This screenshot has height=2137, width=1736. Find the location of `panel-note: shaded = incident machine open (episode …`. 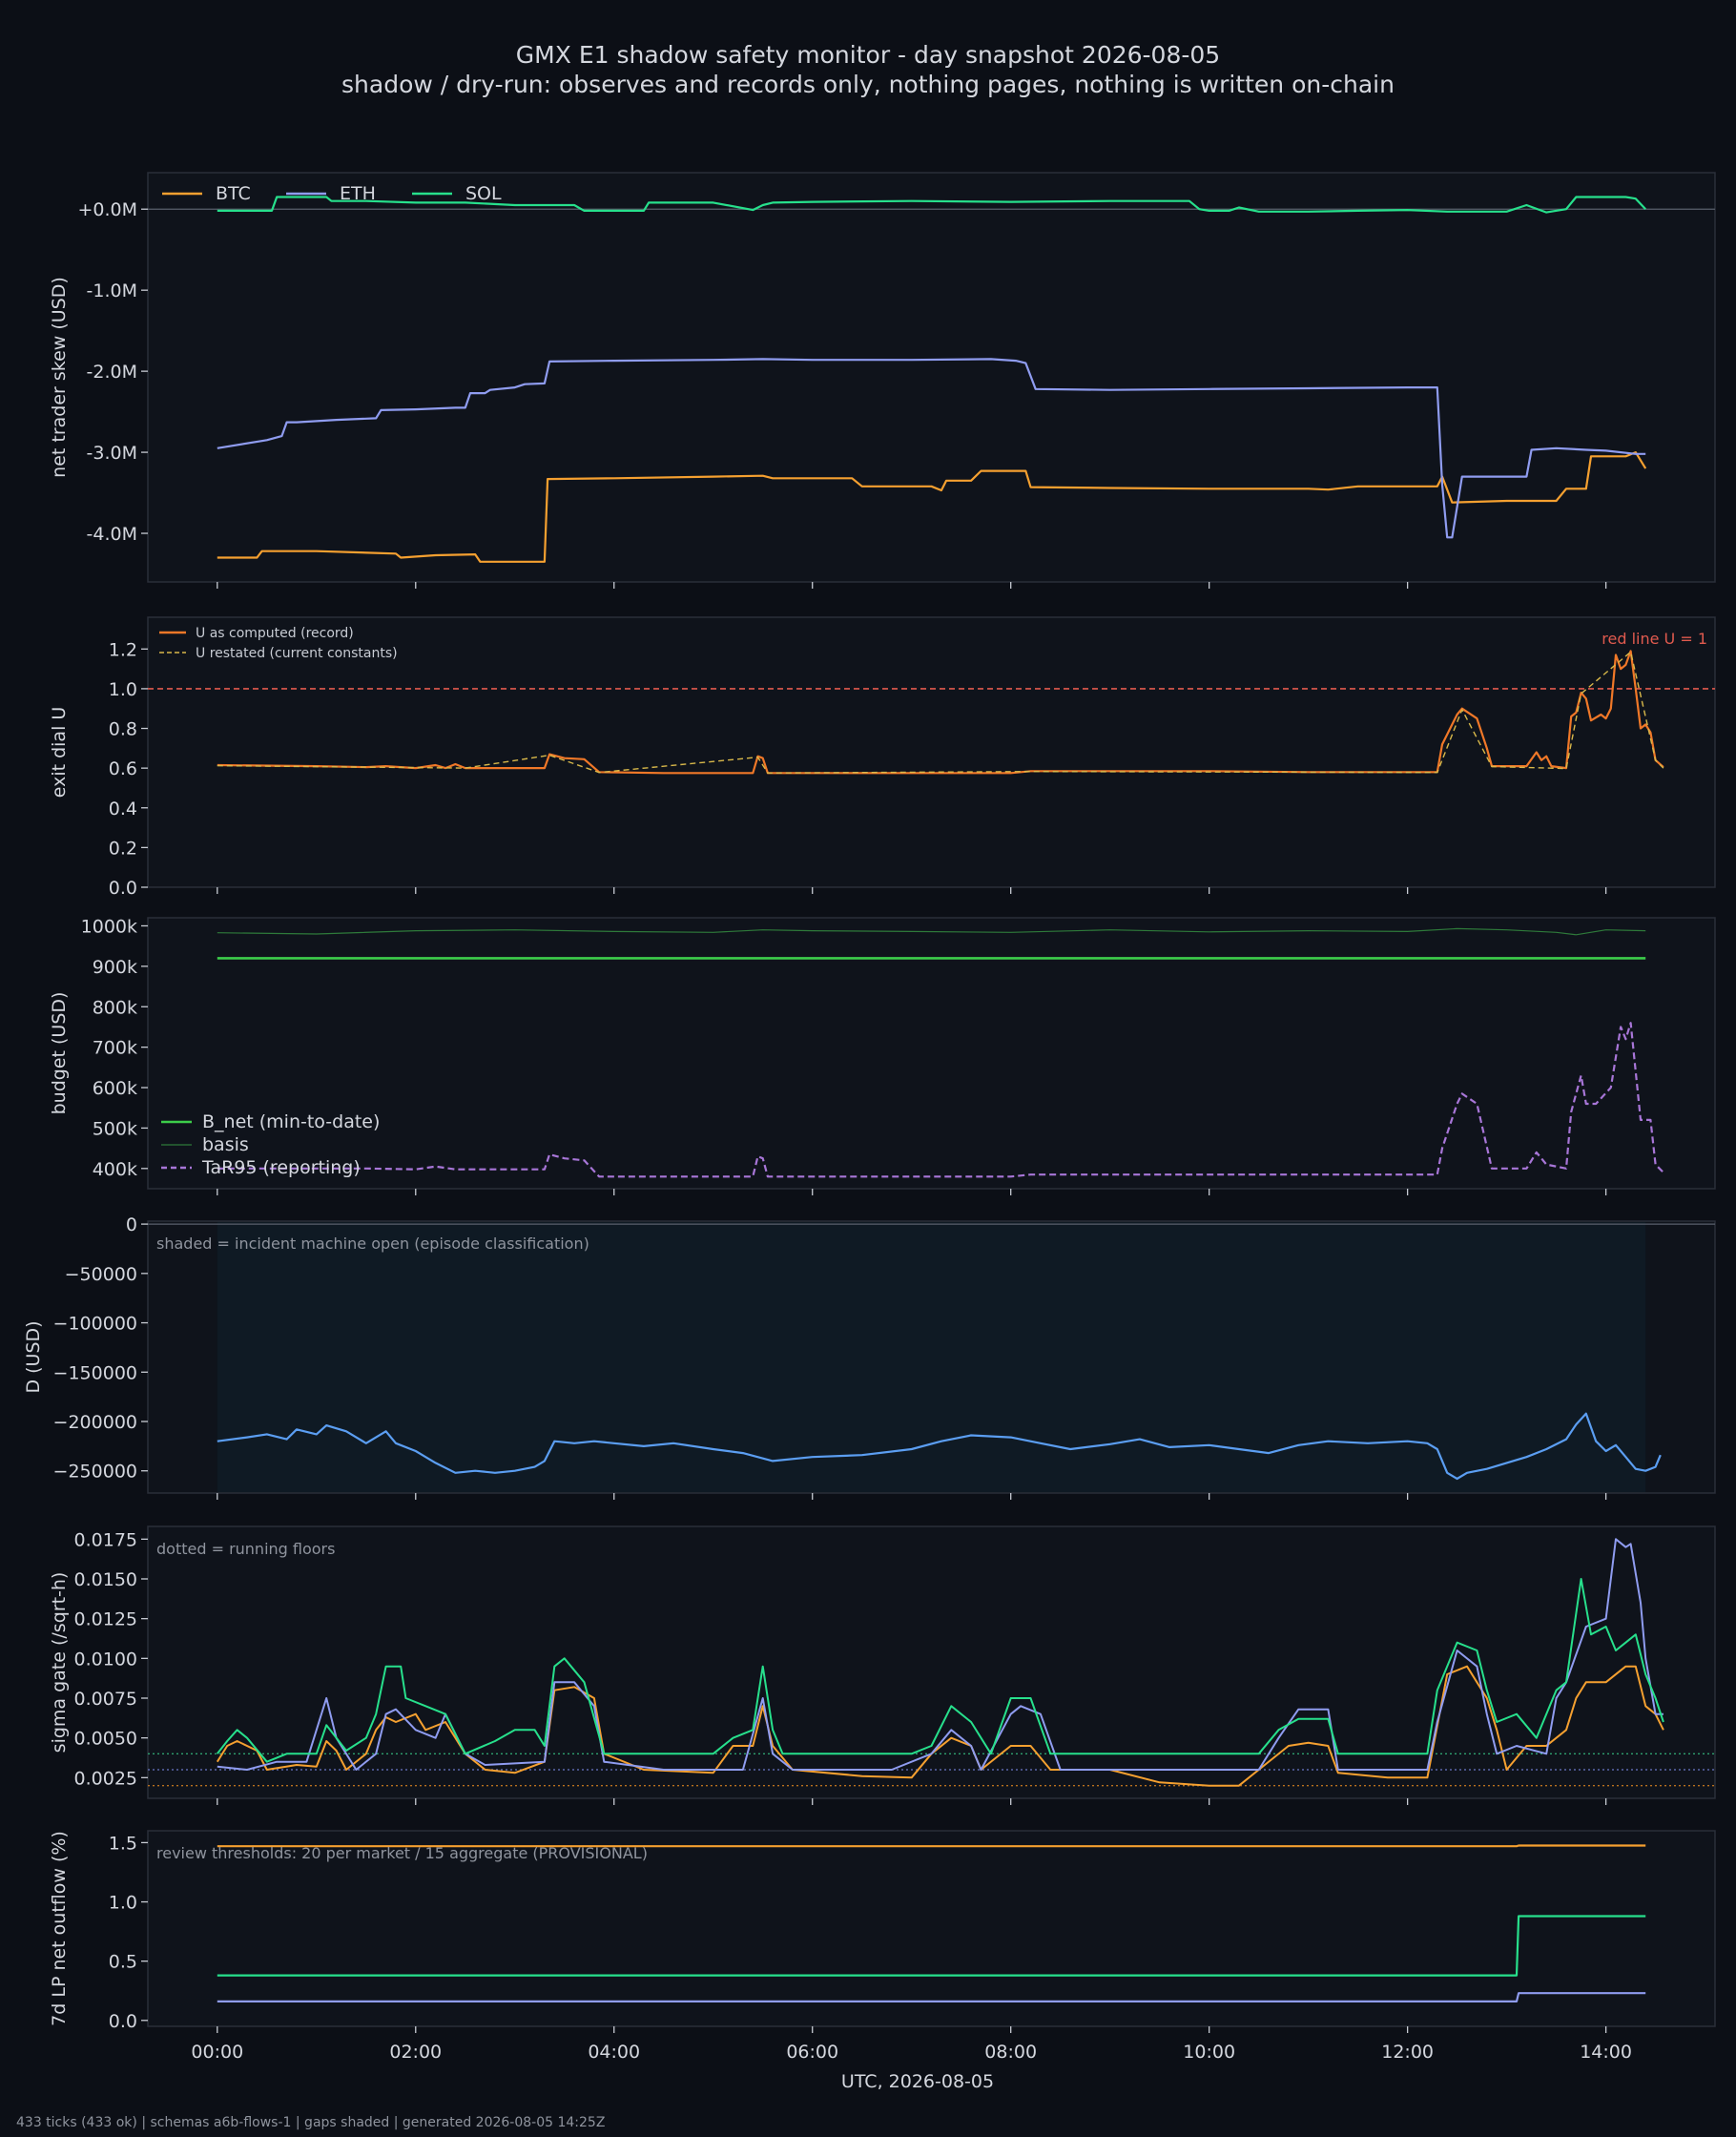

panel-note: shaded = incident machine open (episode … is located at coordinates (372, 1243).